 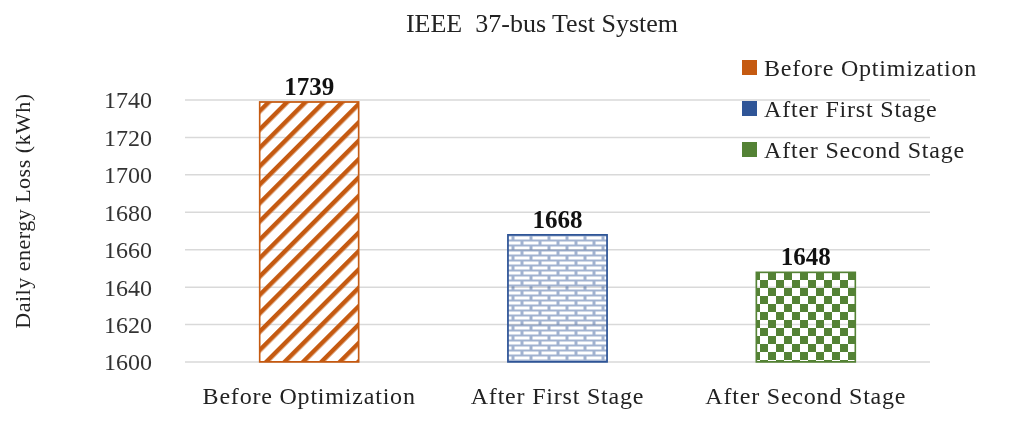 I want to click on x-tick-label: Before Optimization, so click(x=309, y=396).